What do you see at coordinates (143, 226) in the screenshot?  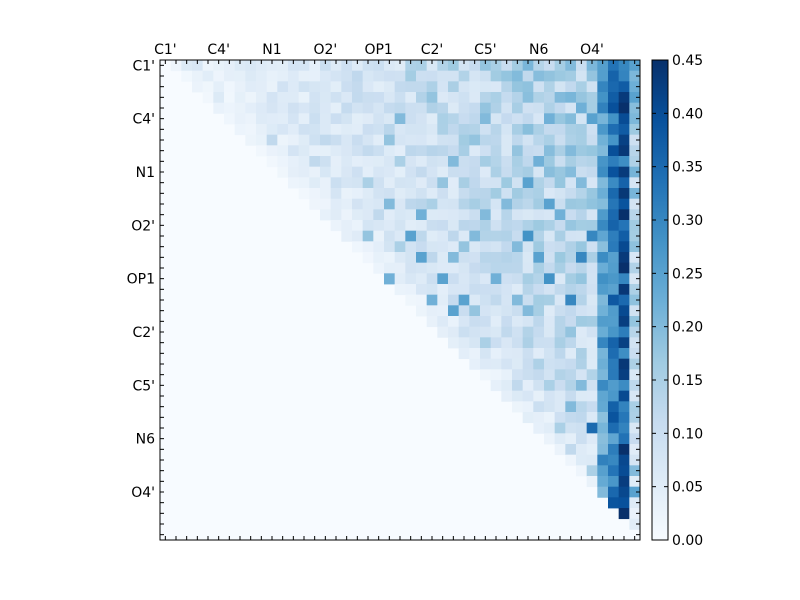 I see `y-tick-label: O2'` at bounding box center [143, 226].